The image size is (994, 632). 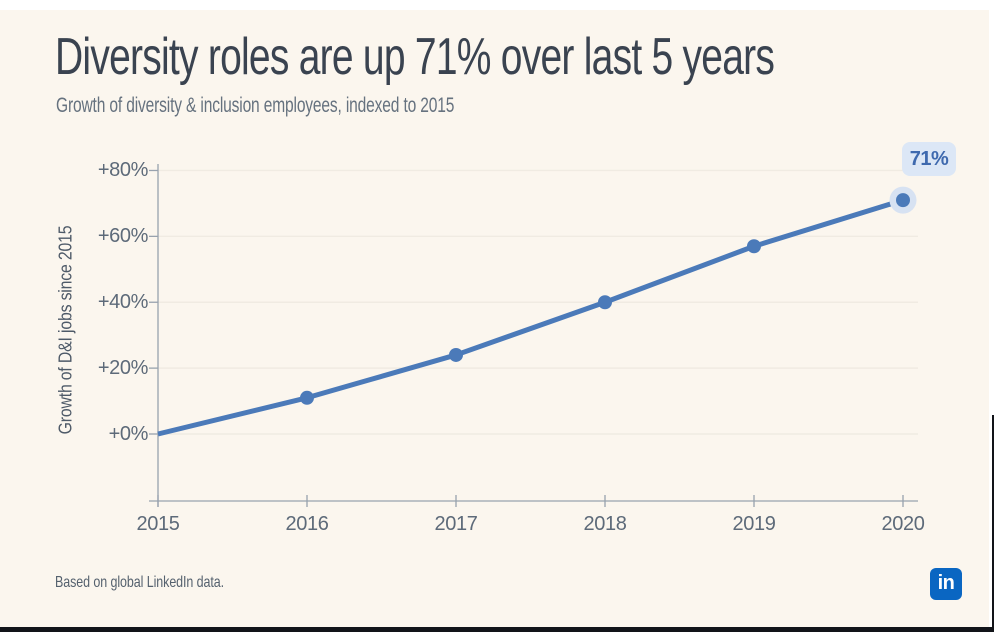 I want to click on source-note: Based on global LinkedIn data., so click(x=163, y=583).